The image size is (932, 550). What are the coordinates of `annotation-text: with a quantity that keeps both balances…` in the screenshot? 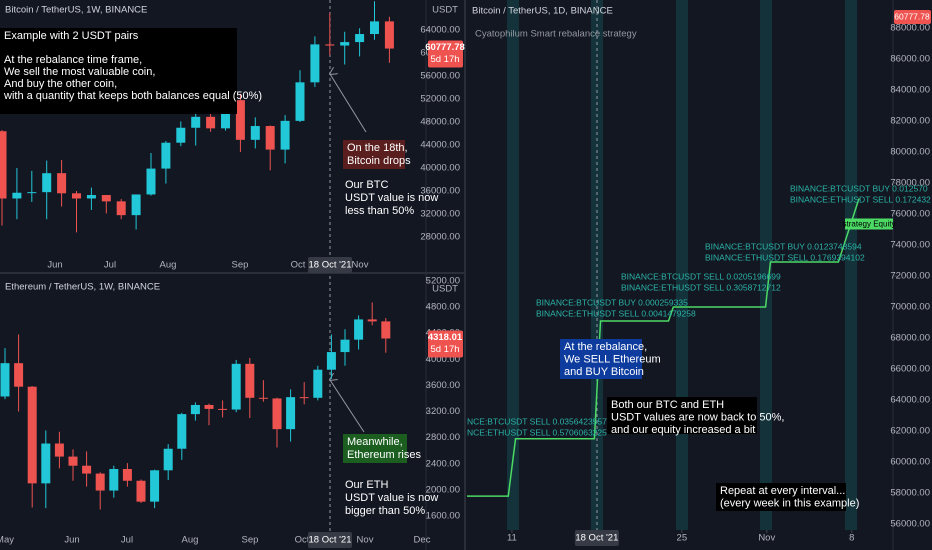 It's located at (132, 96).